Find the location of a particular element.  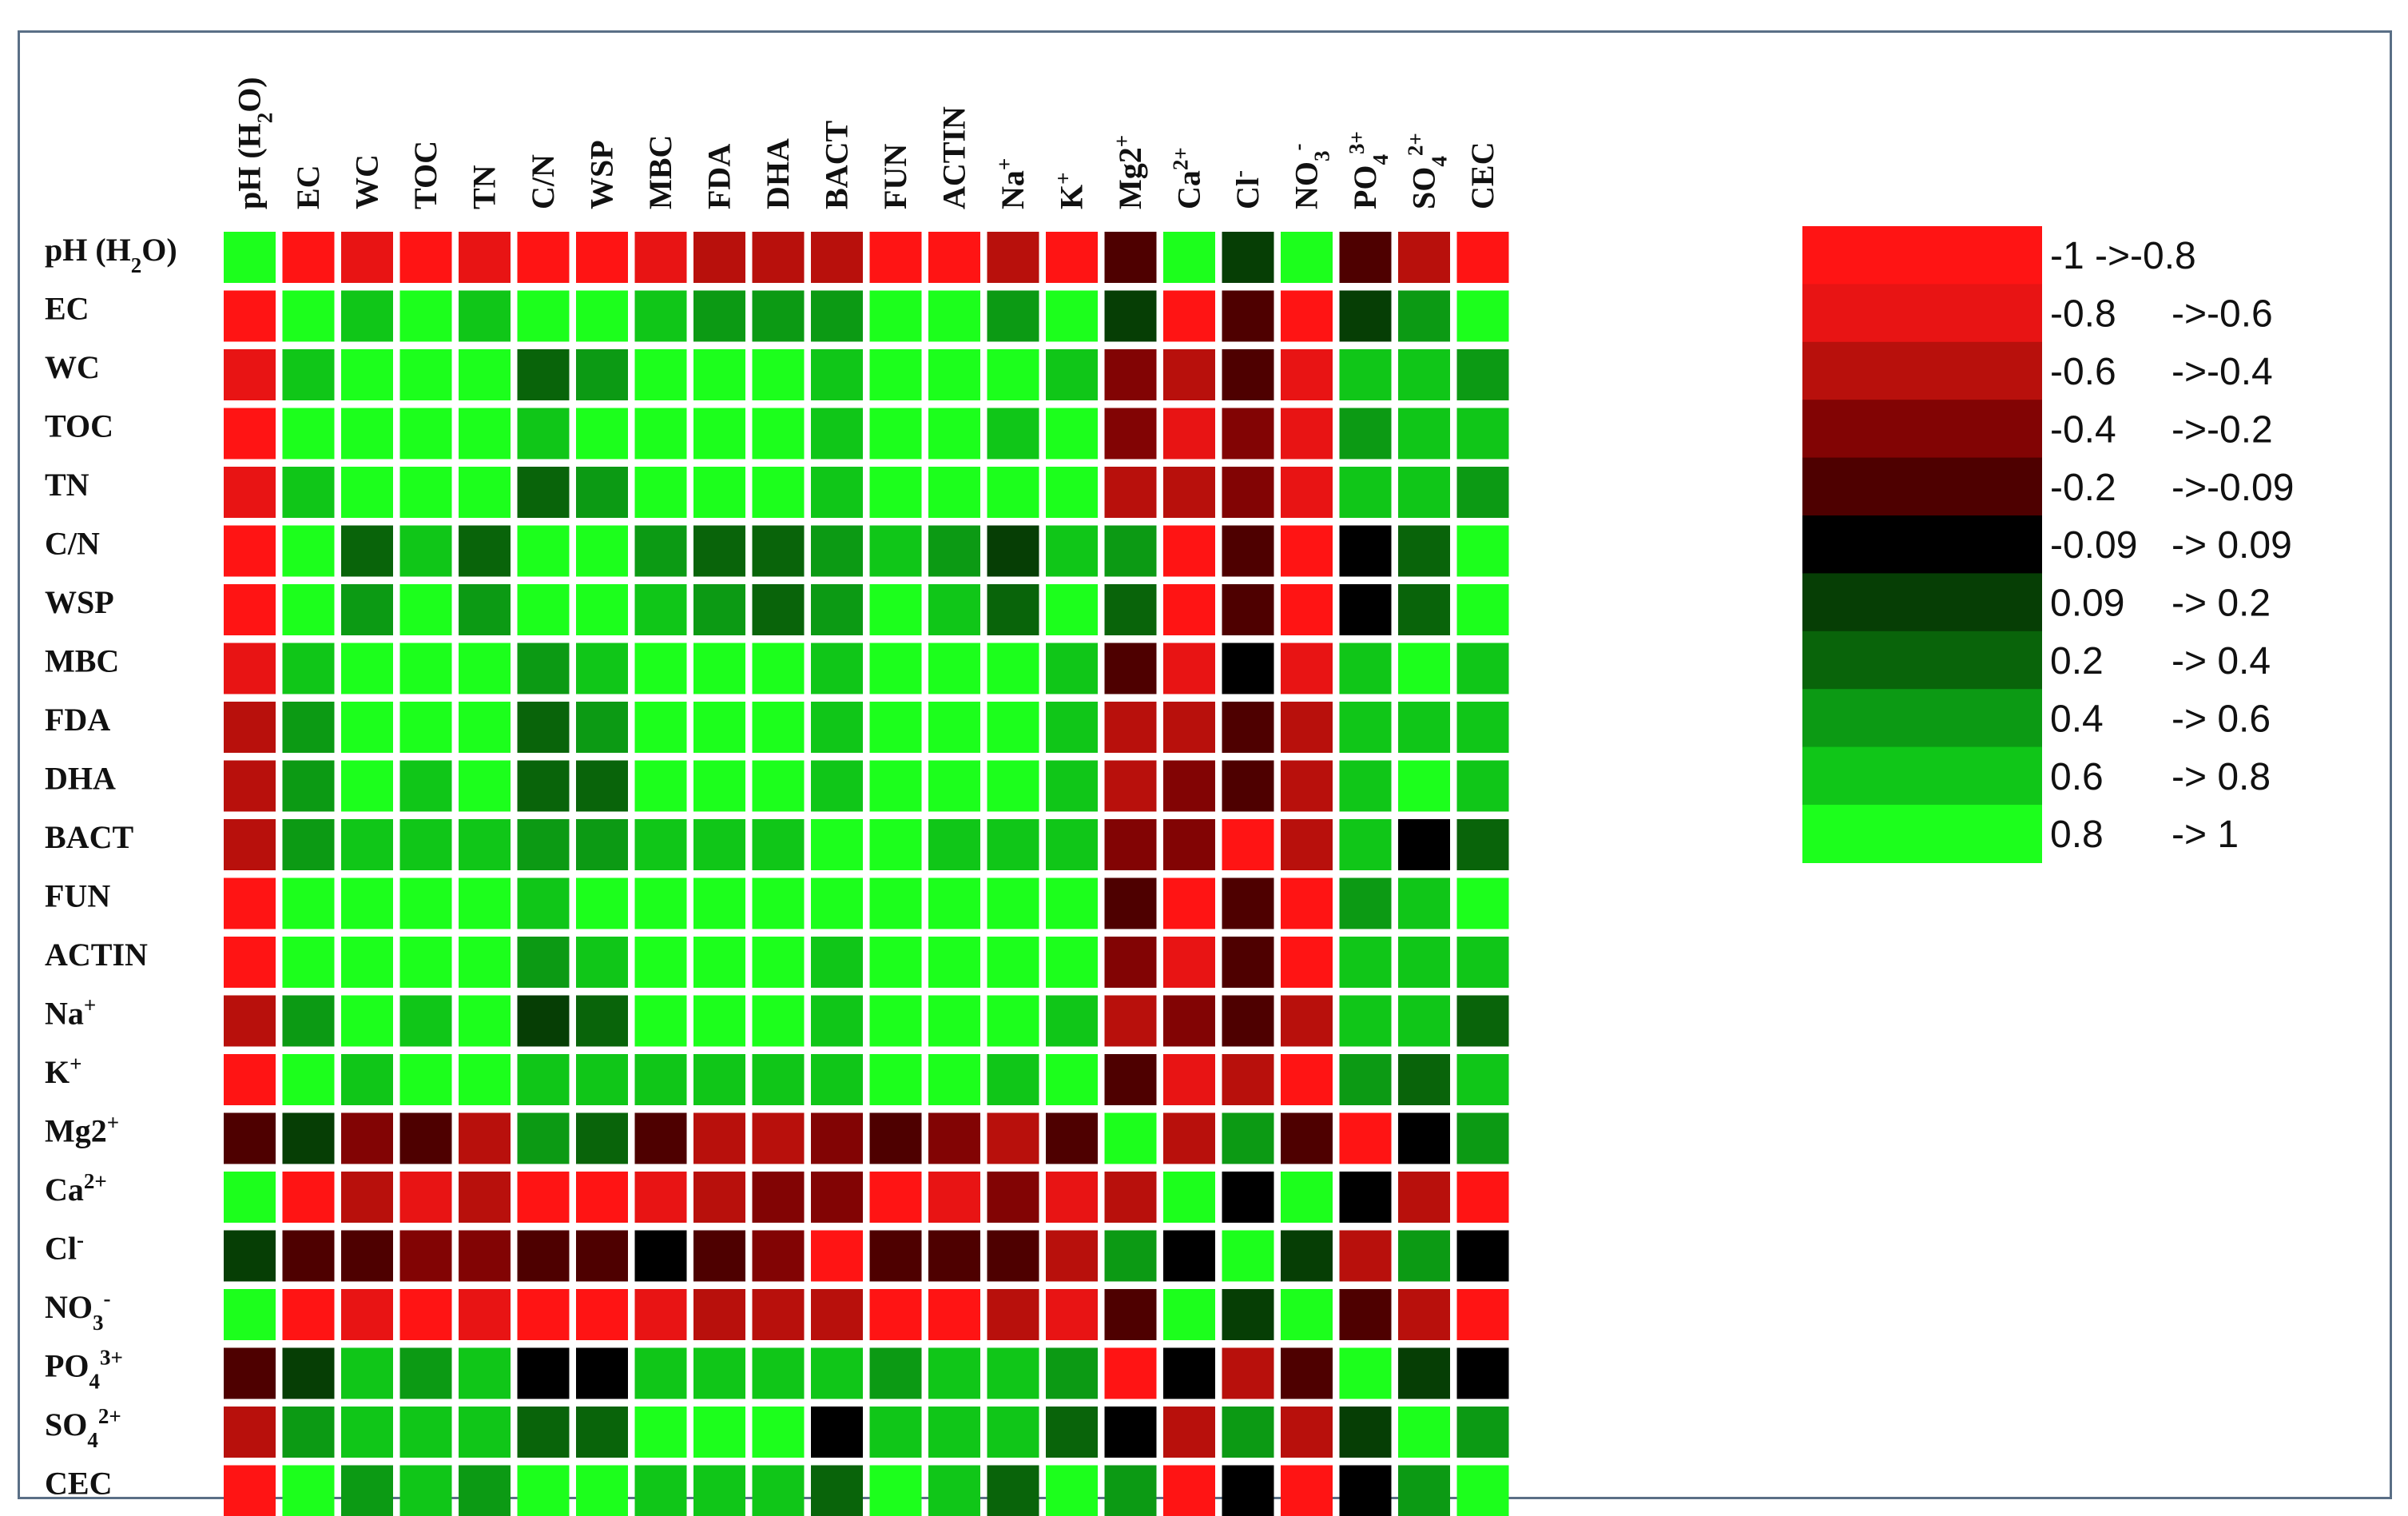

heatmap-cell-no3-actin is located at coordinates (954, 1314).